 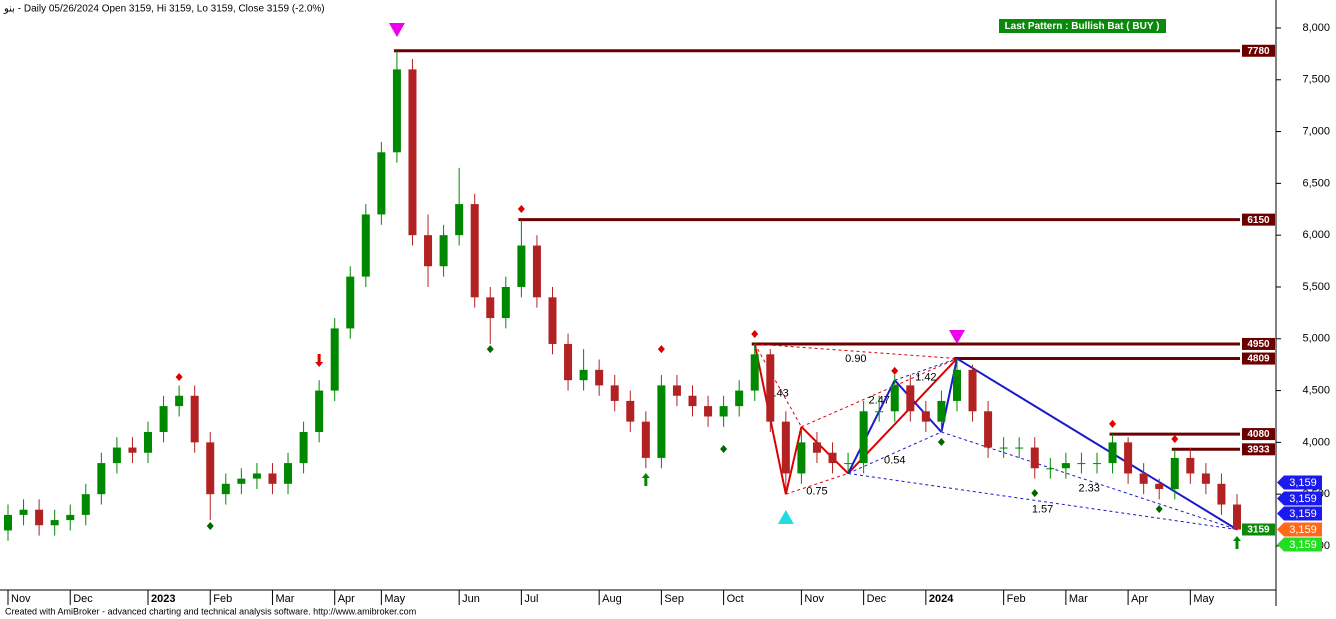 I want to click on close-marker-box, so click(x=1258, y=529).